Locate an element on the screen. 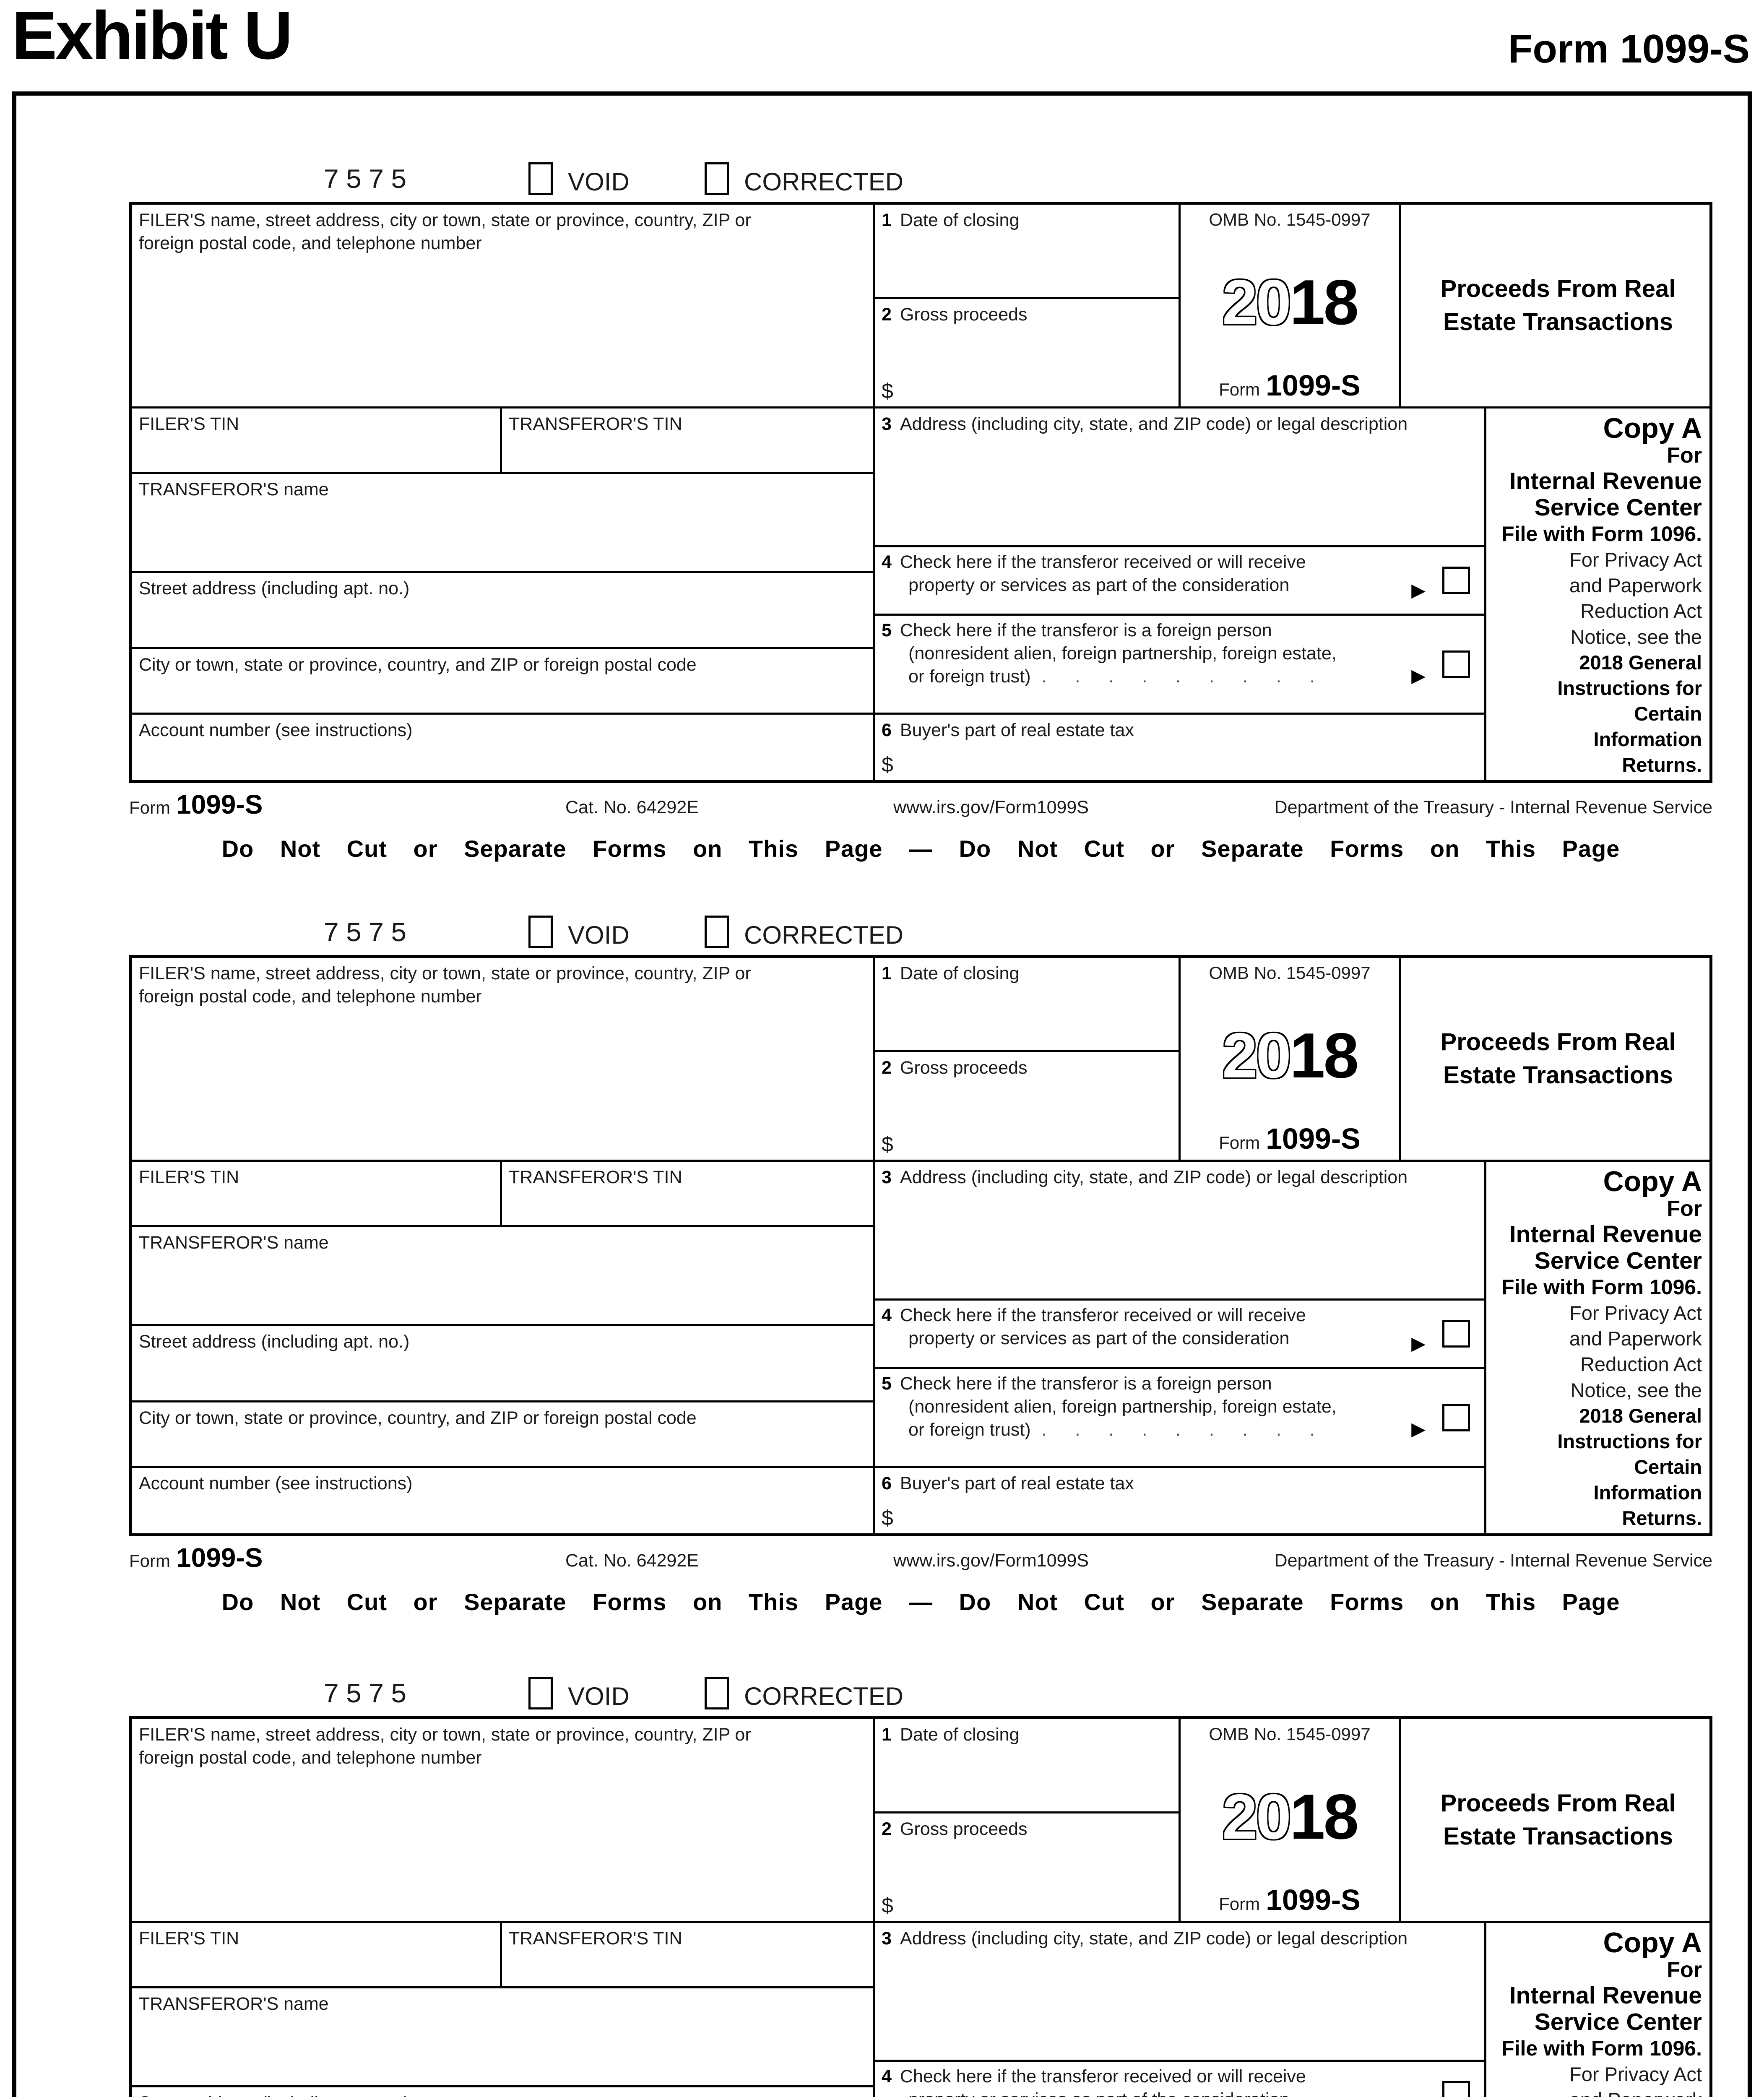  copy-a-line: Service Center is located at coordinates (1618, 1261).